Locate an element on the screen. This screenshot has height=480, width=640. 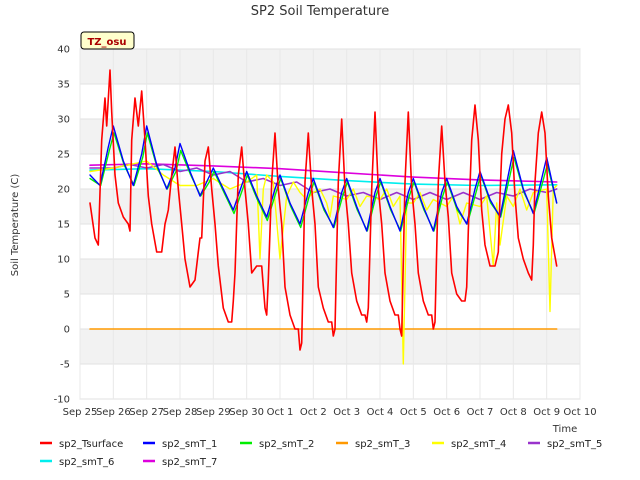
y-tick-label: 35 is located at coordinates (63, 85).